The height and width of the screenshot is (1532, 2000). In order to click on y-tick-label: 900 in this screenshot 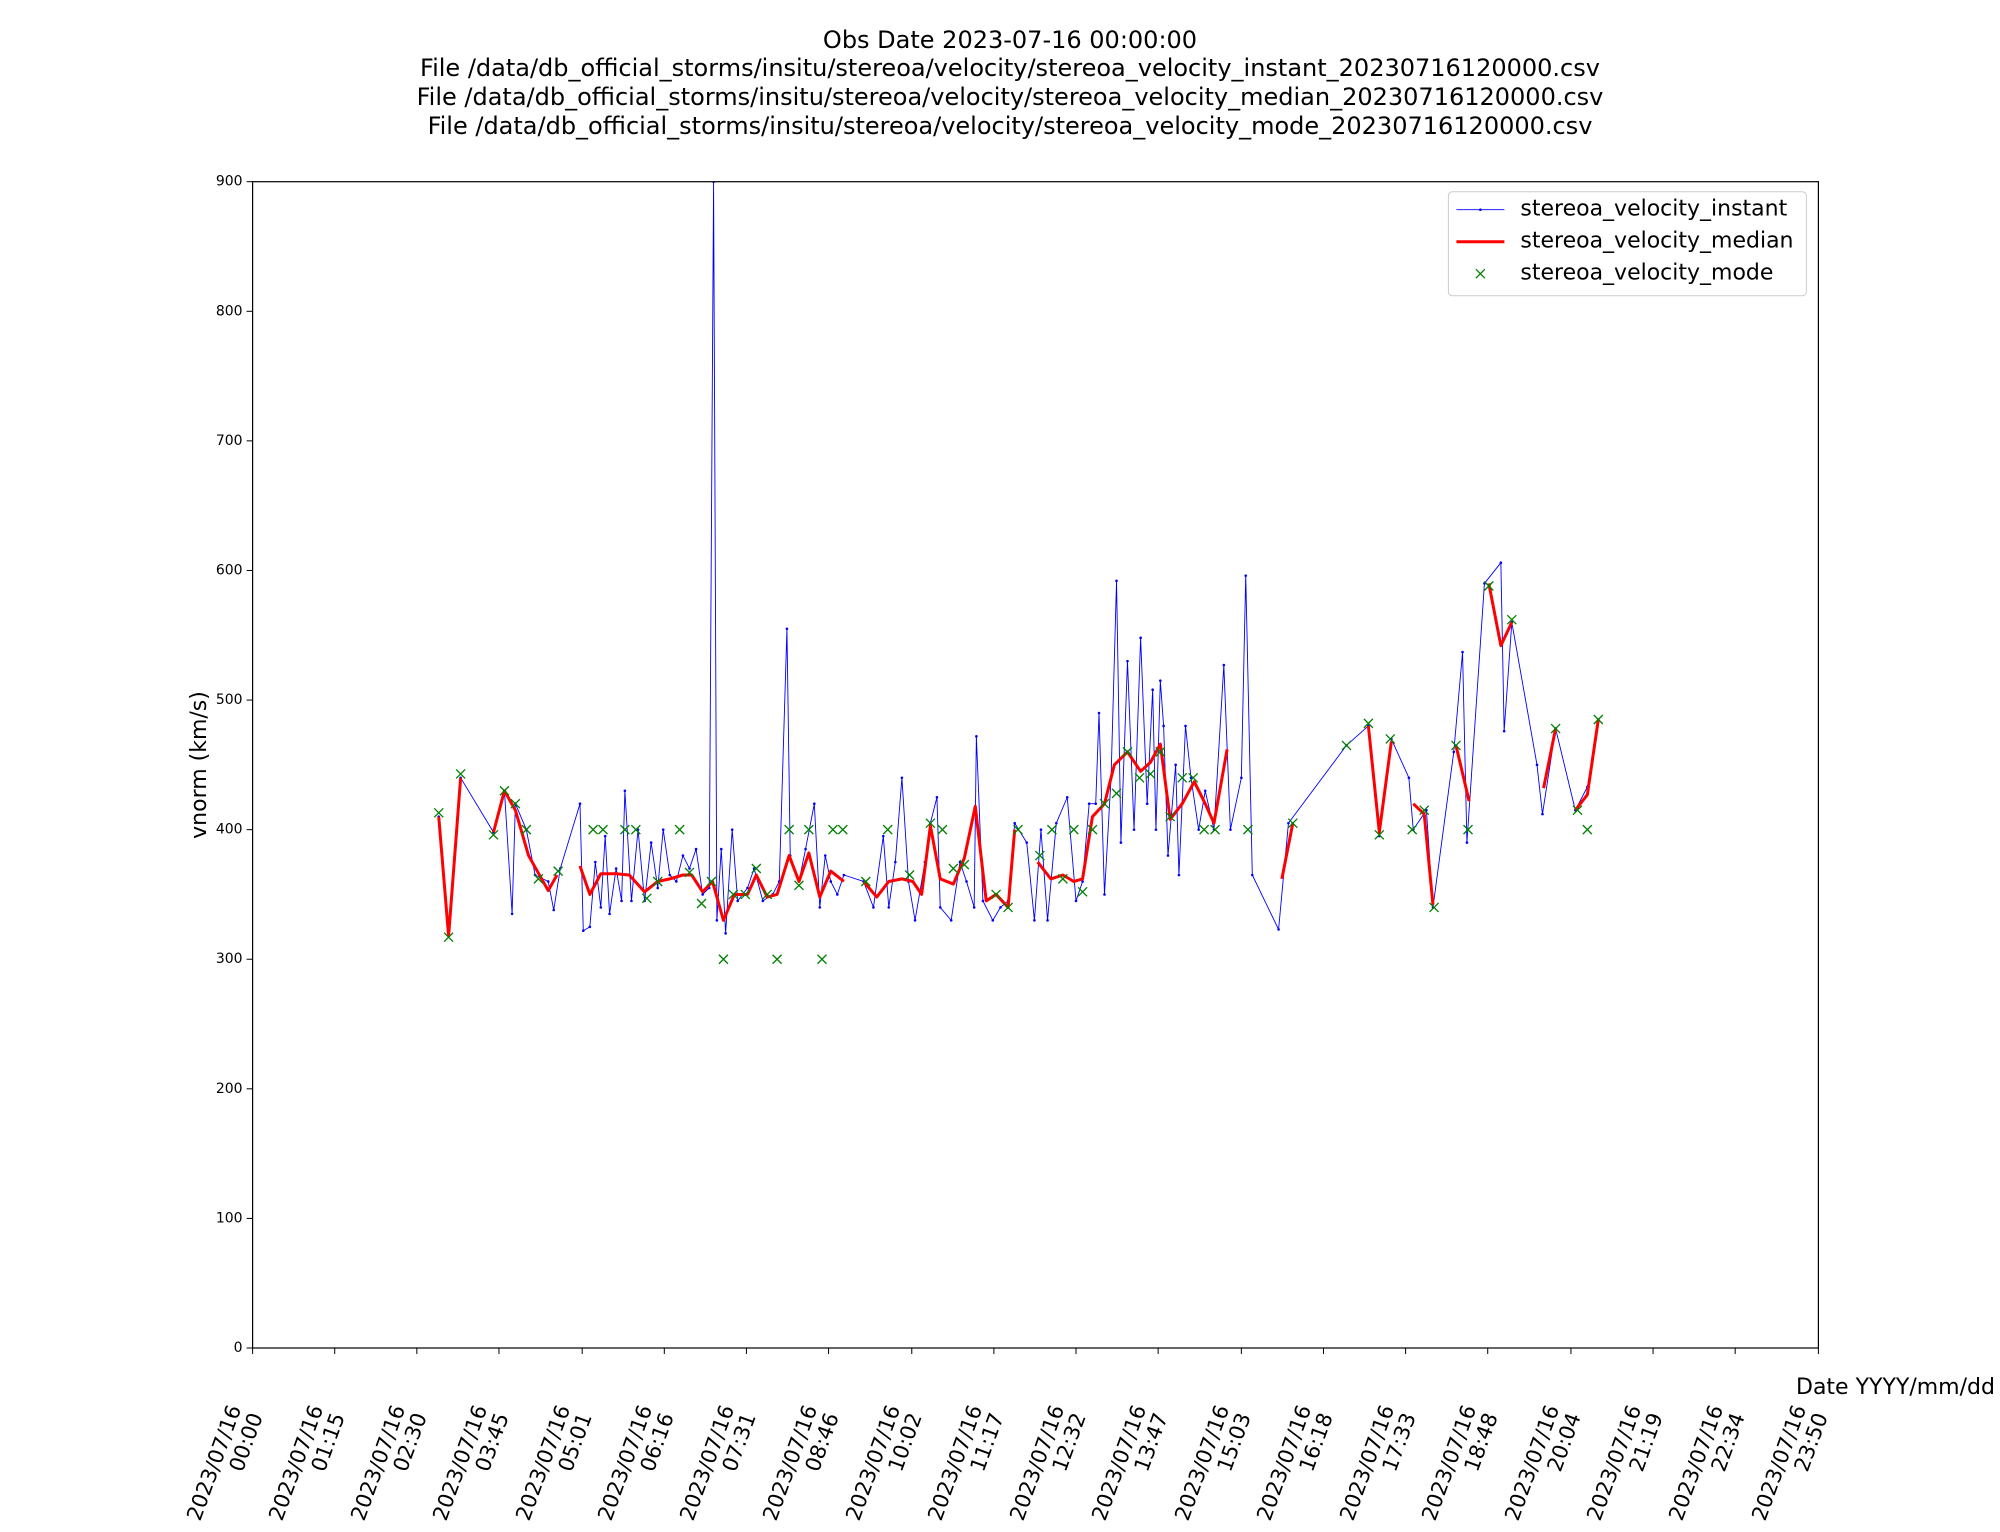, I will do `click(229, 182)`.